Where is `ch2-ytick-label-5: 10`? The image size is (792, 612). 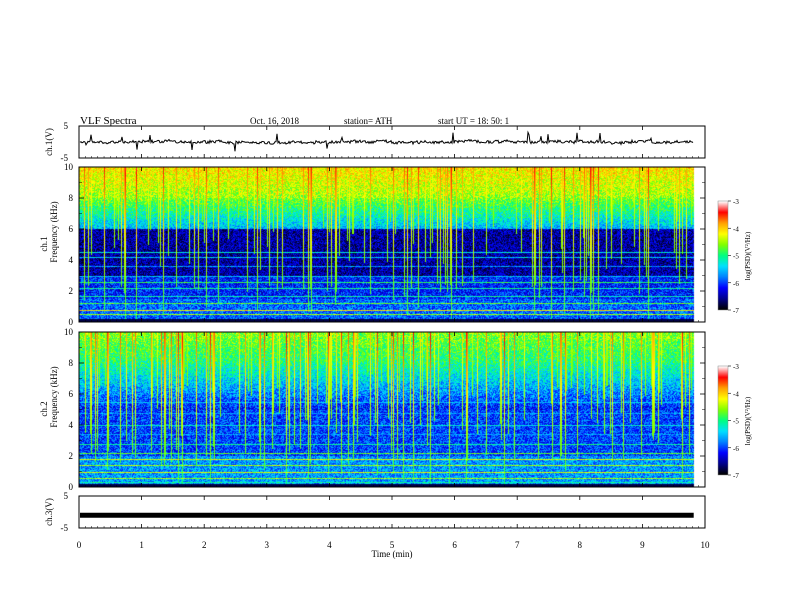
ch2-ytick-label-5: 10 is located at coordinates (69, 332).